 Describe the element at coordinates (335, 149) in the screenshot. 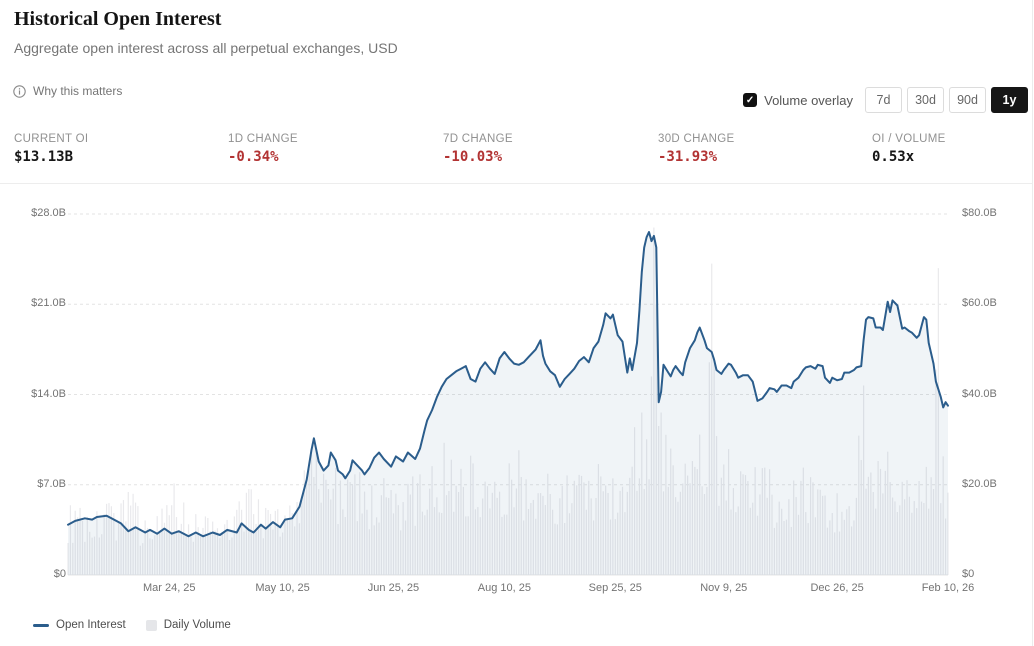

I see `stat-1d-change: 1D CHANGE -0.34%` at that location.